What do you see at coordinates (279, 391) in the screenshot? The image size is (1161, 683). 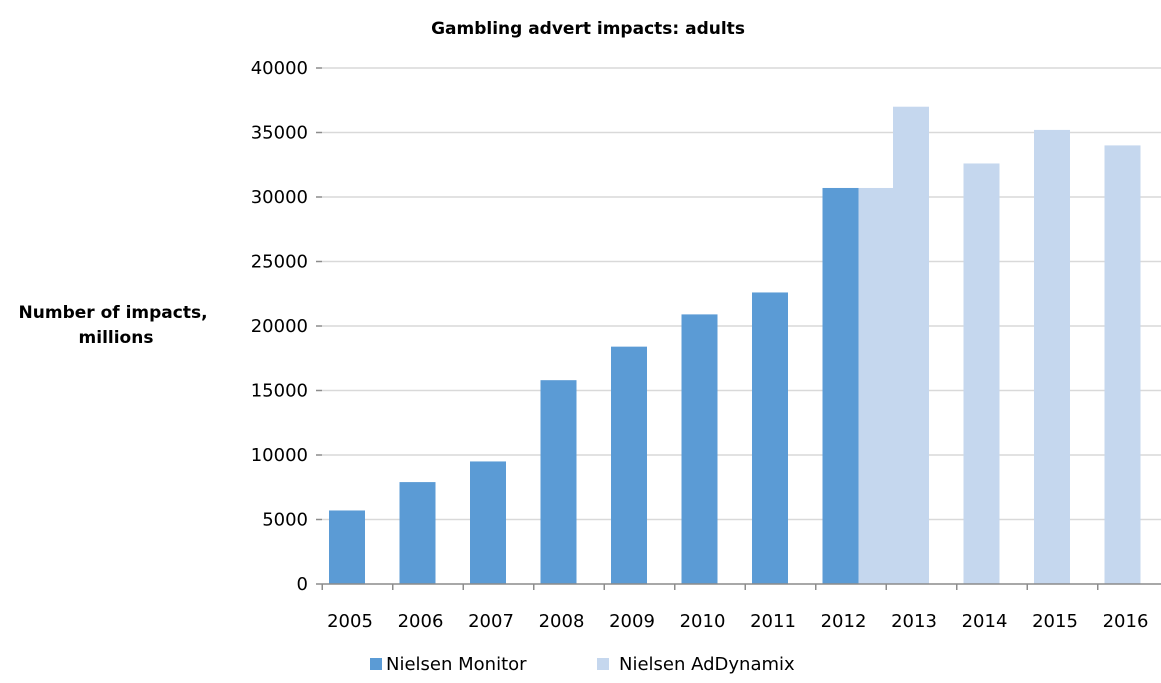 I see `y-tick-label: 15000` at bounding box center [279, 391].